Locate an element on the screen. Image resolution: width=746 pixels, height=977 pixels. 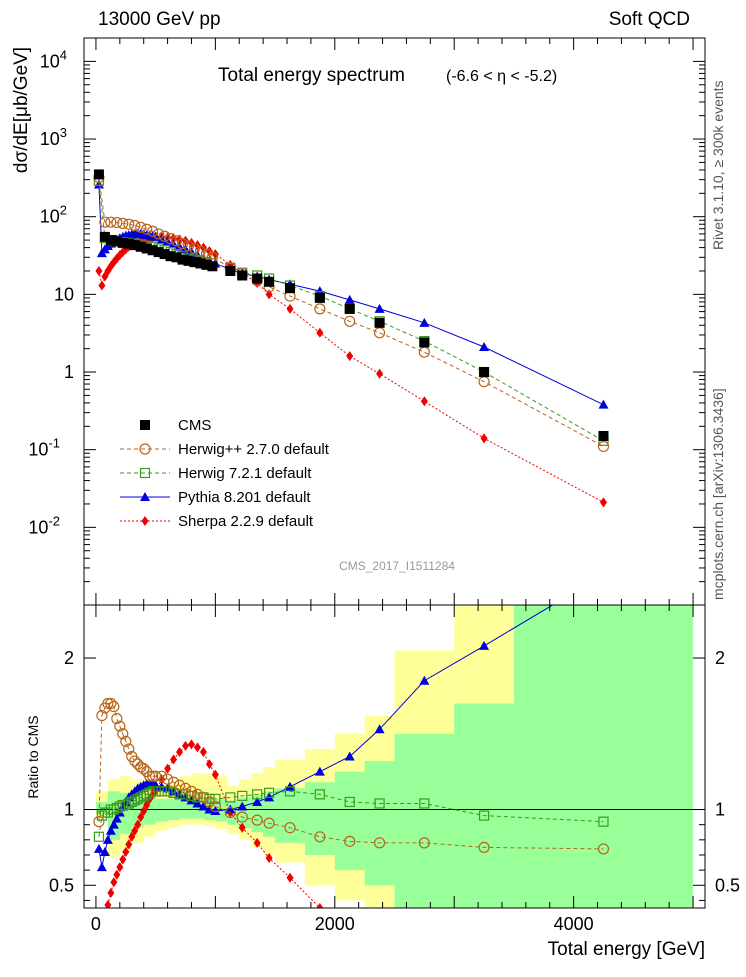
ratio-y-tick-label-right: 2 is located at coordinates (720, 658).